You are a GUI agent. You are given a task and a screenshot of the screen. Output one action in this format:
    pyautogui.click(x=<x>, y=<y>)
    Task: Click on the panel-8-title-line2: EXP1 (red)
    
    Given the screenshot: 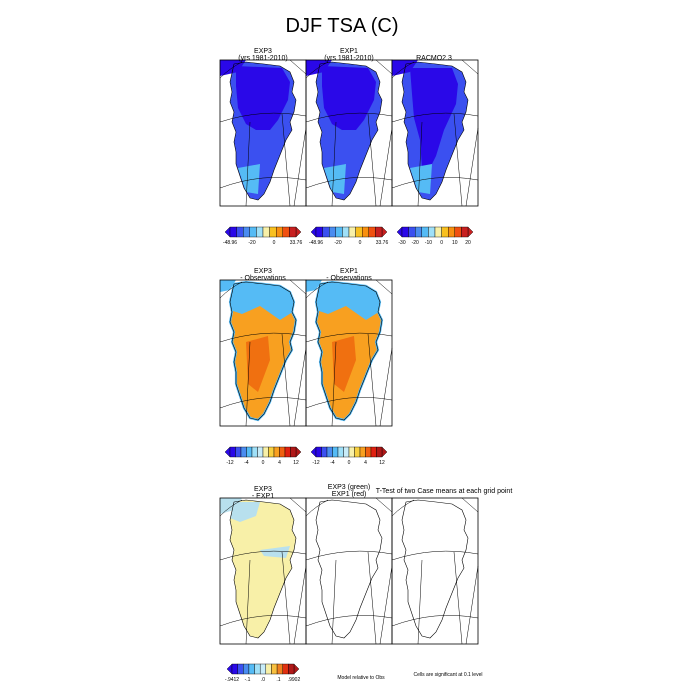 What is the action you would take?
    pyautogui.click(x=349, y=494)
    